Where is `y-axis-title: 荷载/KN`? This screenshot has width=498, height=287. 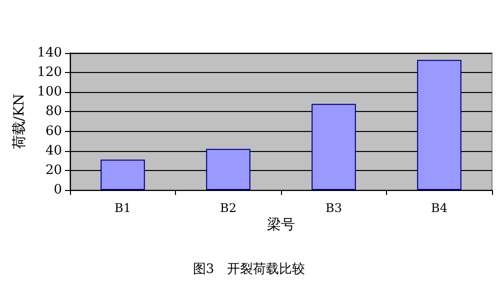 y-axis-title: 荷载/KN is located at coordinates (19, 122).